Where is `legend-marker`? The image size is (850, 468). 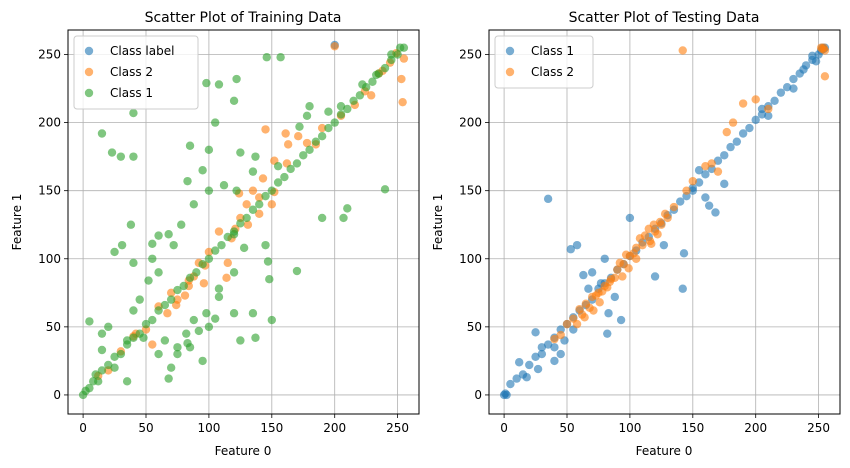 legend-marker is located at coordinates (510, 72).